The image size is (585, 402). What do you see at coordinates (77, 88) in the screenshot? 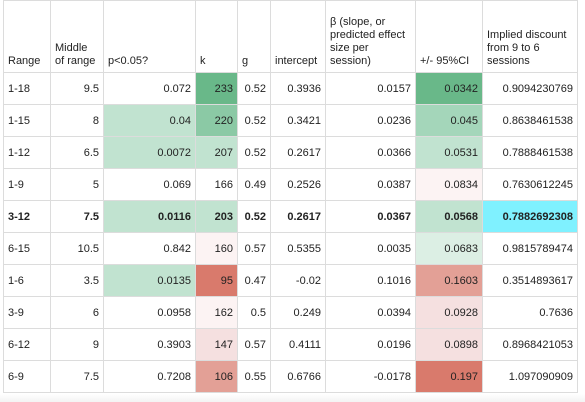
I see `middle-cell: 9.5` at bounding box center [77, 88].